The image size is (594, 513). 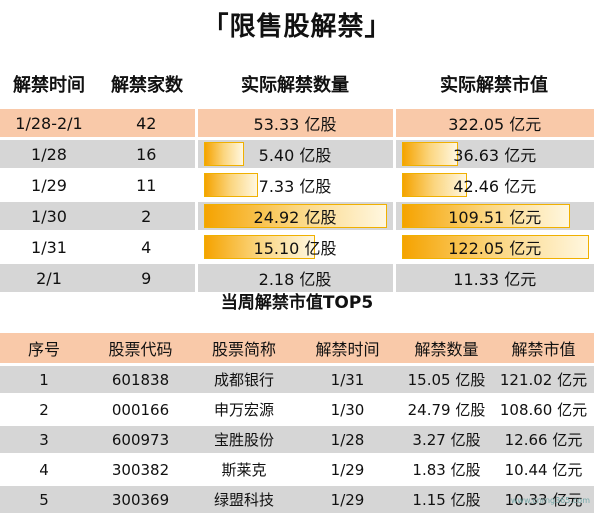 I want to click on qty-cell: 15.05 亿股, so click(x=446, y=380).